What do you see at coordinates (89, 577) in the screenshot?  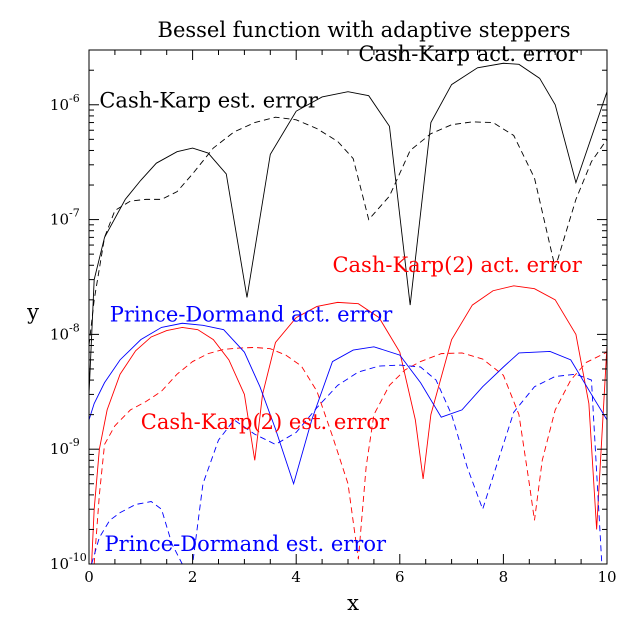 I see `x-tick-label: 0` at bounding box center [89, 577].